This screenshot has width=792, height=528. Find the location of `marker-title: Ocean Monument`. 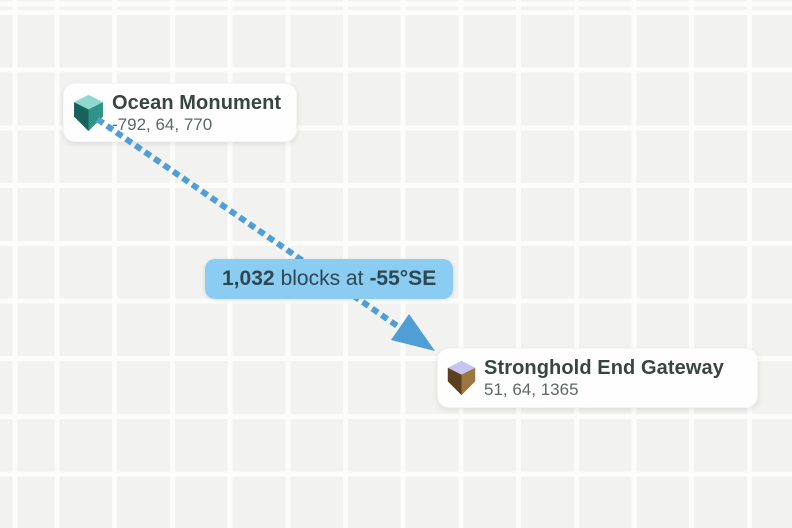

marker-title: Ocean Monument is located at coordinates (197, 102).